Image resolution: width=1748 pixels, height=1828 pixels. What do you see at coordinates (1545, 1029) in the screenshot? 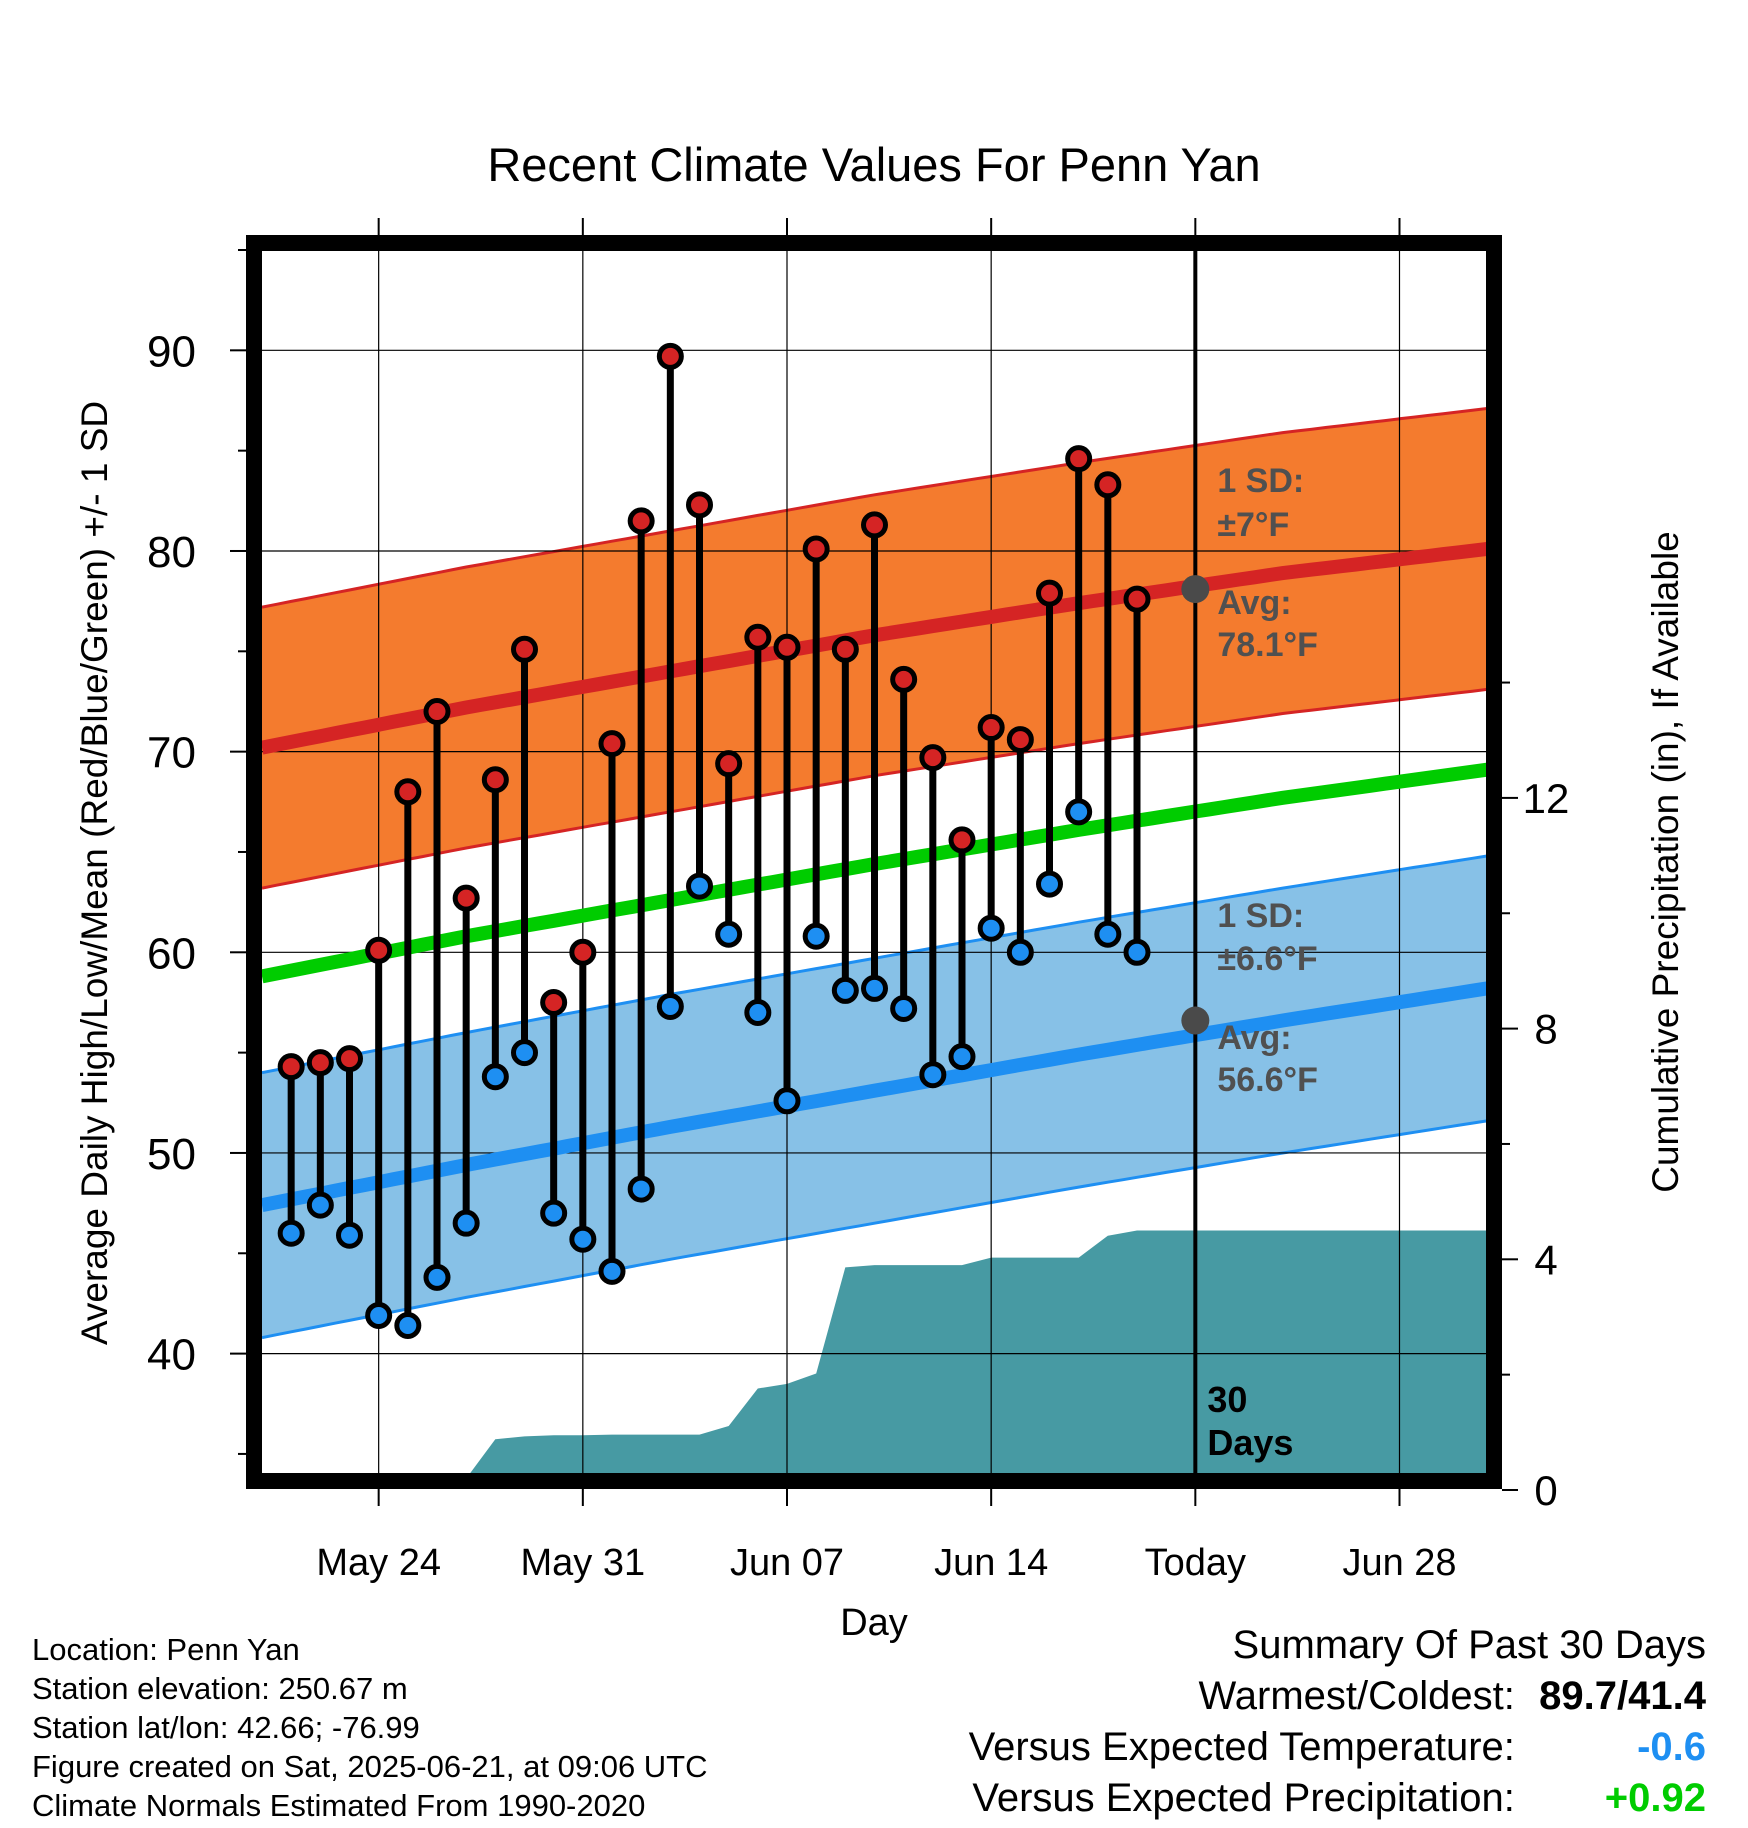
I see `y2-tick-label: 8` at bounding box center [1545, 1029].